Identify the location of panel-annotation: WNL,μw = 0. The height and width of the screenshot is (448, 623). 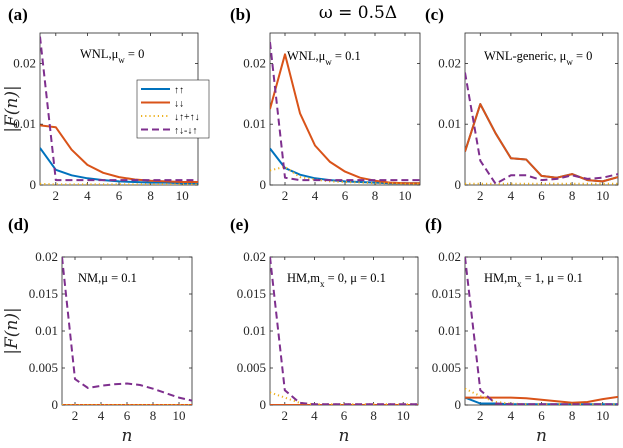
(112, 56).